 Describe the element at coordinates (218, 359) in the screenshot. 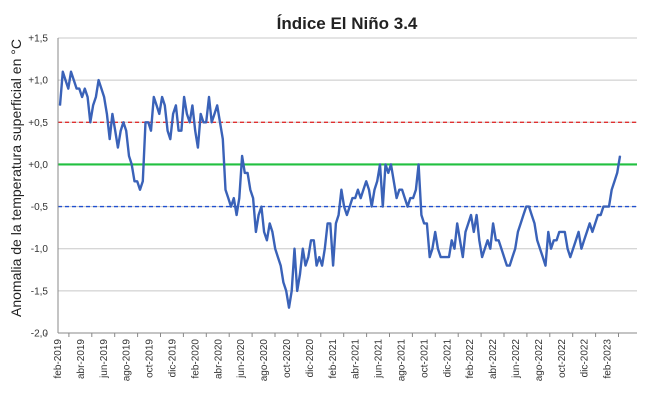

I see `x-tick-label: abr-2020` at that location.